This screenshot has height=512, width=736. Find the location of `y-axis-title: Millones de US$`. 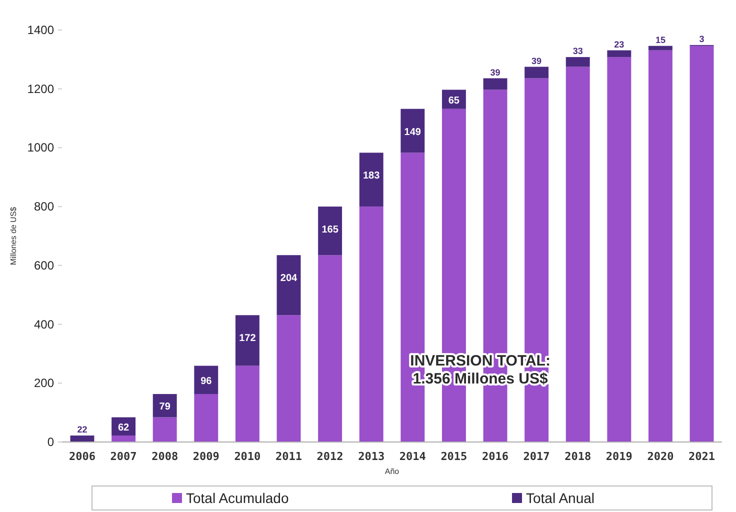

y-axis-title: Millones de US$ is located at coordinates (13, 236).